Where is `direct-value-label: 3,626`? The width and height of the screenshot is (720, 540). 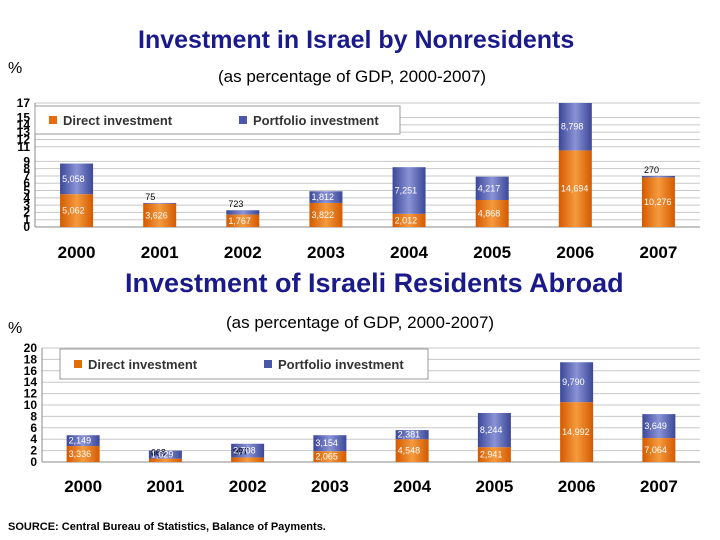 direct-value-label: 3,626 is located at coordinates (156, 215).